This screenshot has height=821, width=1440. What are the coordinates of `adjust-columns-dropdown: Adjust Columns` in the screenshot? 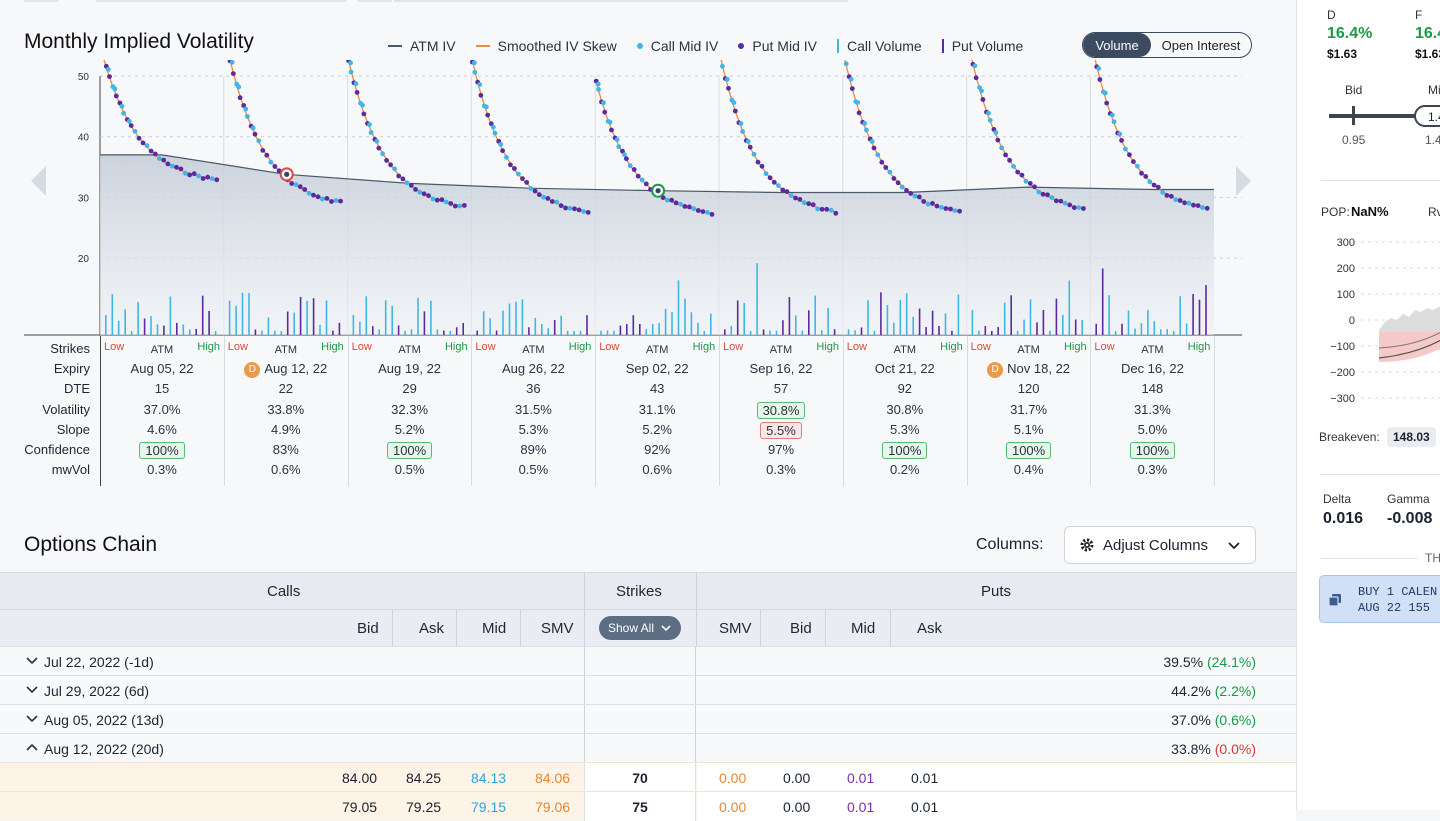 It's located at (1160, 545).